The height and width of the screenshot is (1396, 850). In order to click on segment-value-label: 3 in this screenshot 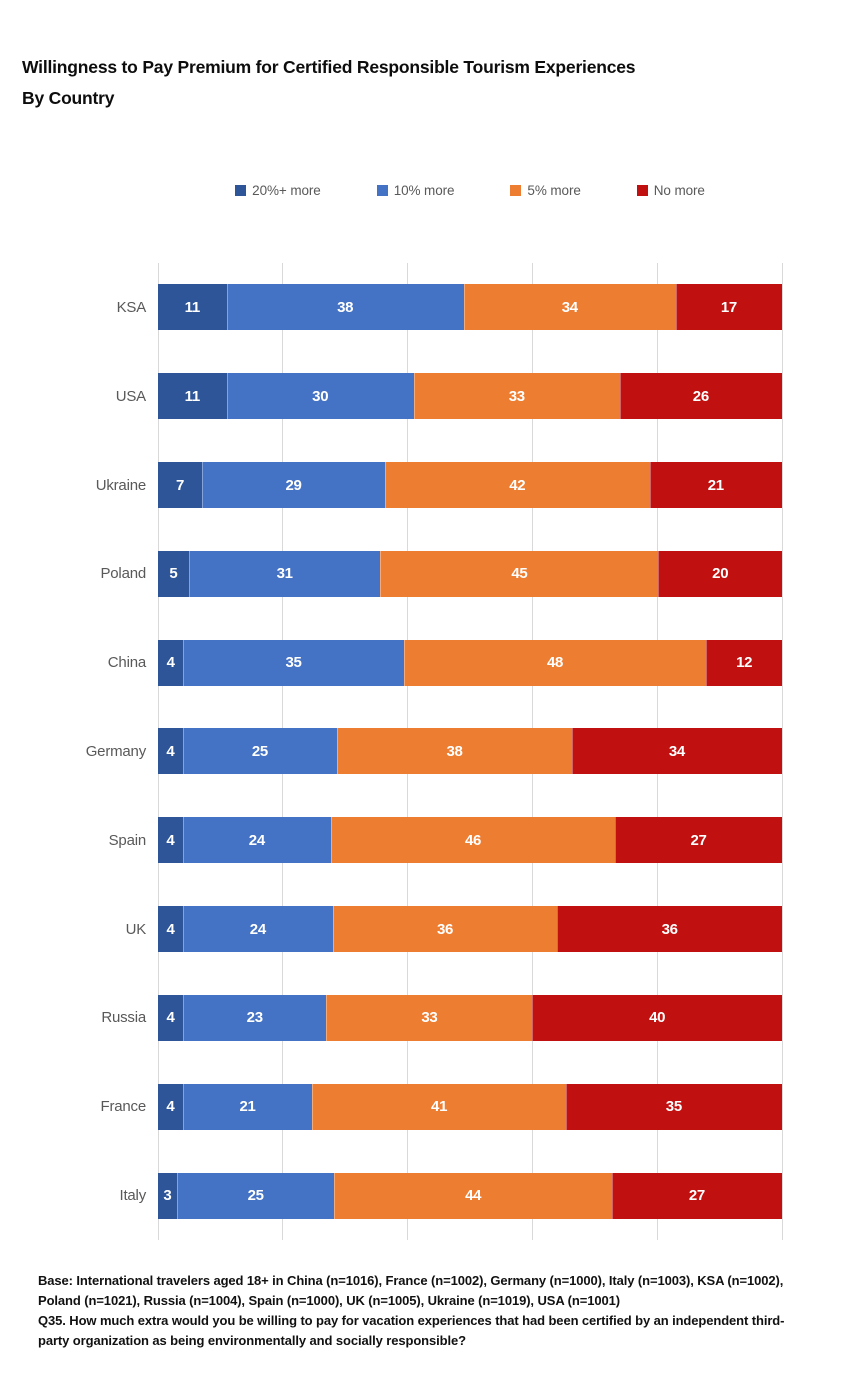, I will do `click(167, 1196)`.